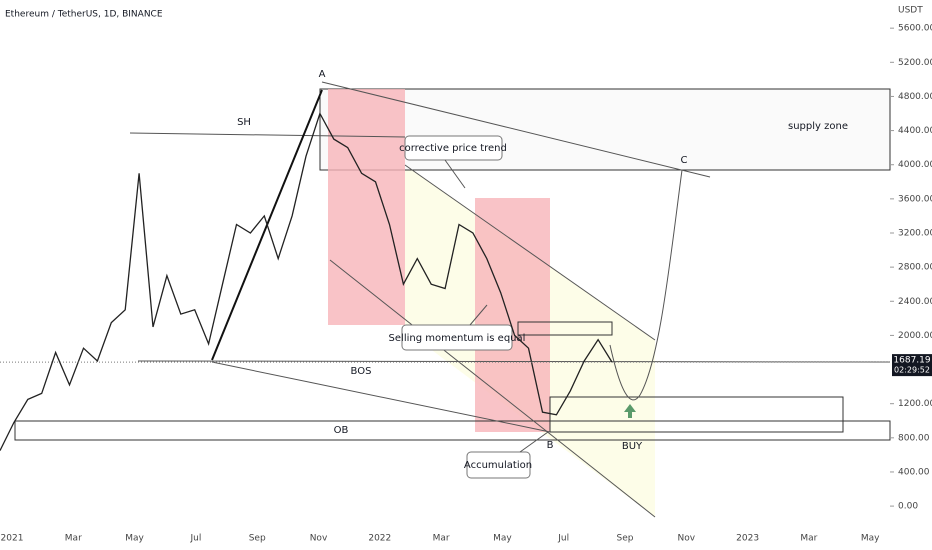 The height and width of the screenshot is (550, 932). I want to click on y-tick-label: 5200.00, so click(915, 63).